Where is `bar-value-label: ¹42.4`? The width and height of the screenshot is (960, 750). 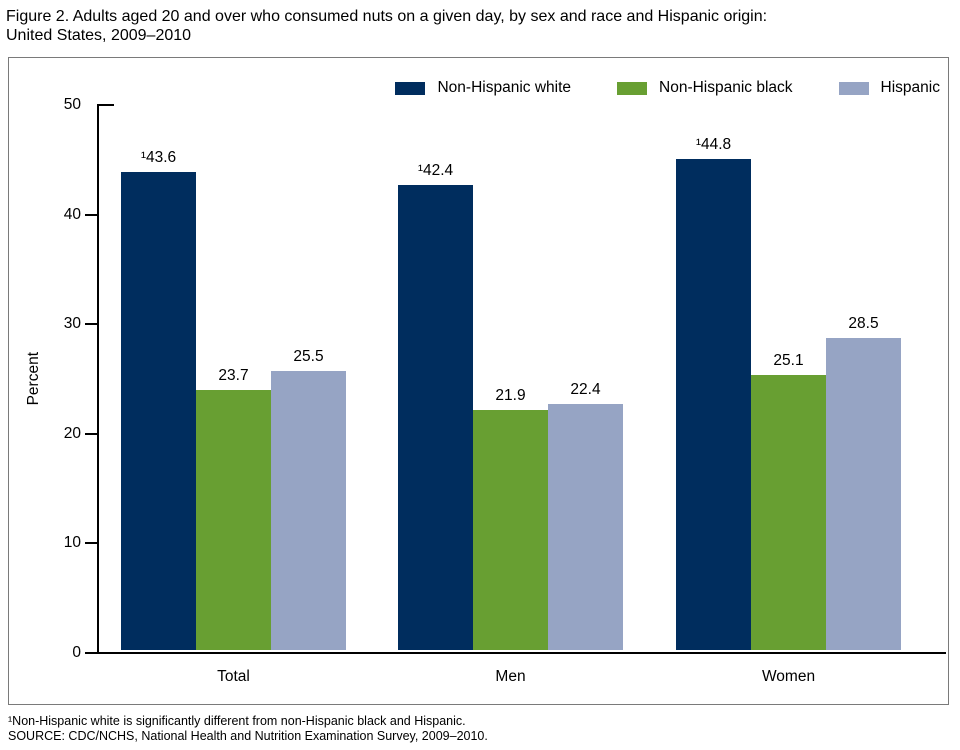
bar-value-label: ¹42.4 is located at coordinates (435, 170).